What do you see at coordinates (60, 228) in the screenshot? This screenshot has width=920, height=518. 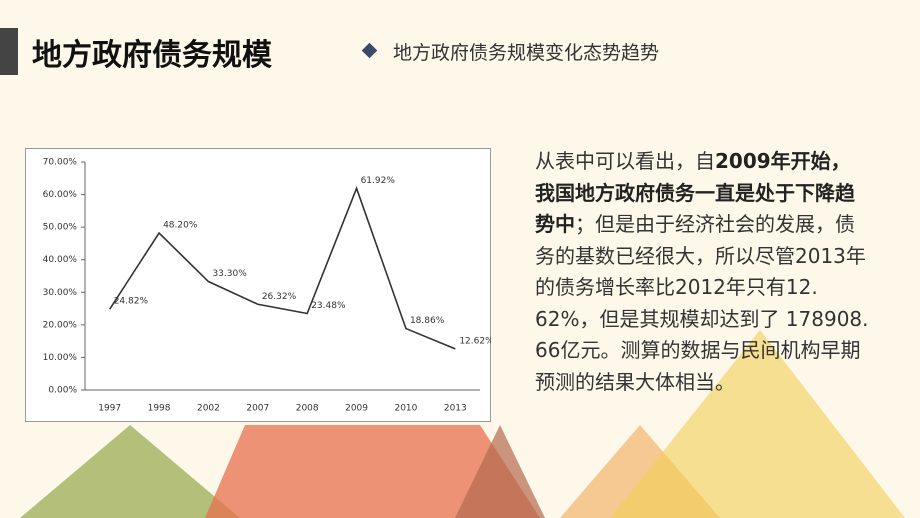 I see `y-tick-label: 50.00%` at bounding box center [60, 228].